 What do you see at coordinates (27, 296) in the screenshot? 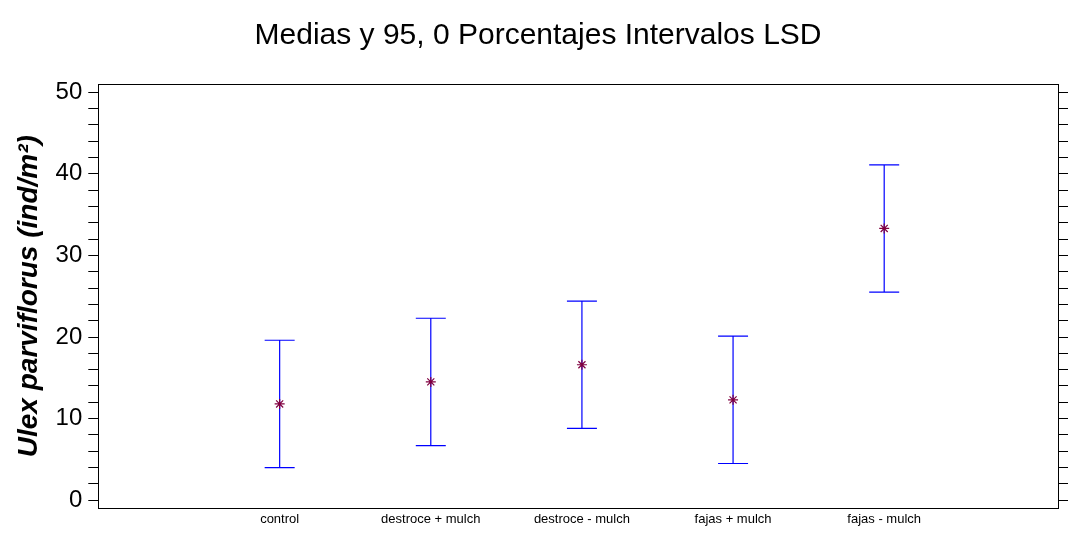
I see `y-axis-title: Ulex parviflorus (ind/m²)` at bounding box center [27, 296].